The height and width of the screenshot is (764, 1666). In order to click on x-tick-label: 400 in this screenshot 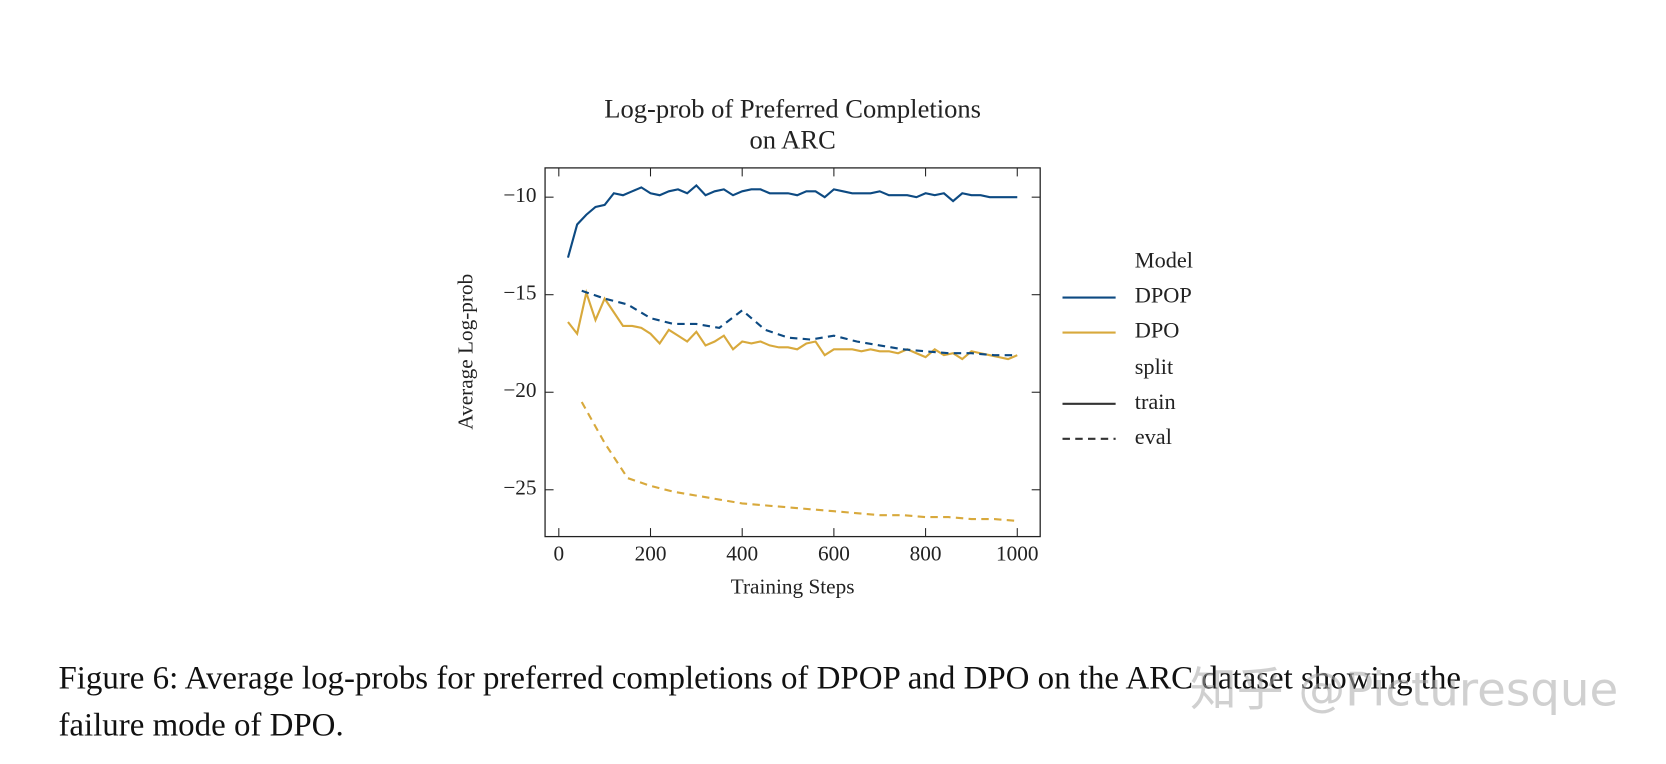, I will do `click(742, 554)`.